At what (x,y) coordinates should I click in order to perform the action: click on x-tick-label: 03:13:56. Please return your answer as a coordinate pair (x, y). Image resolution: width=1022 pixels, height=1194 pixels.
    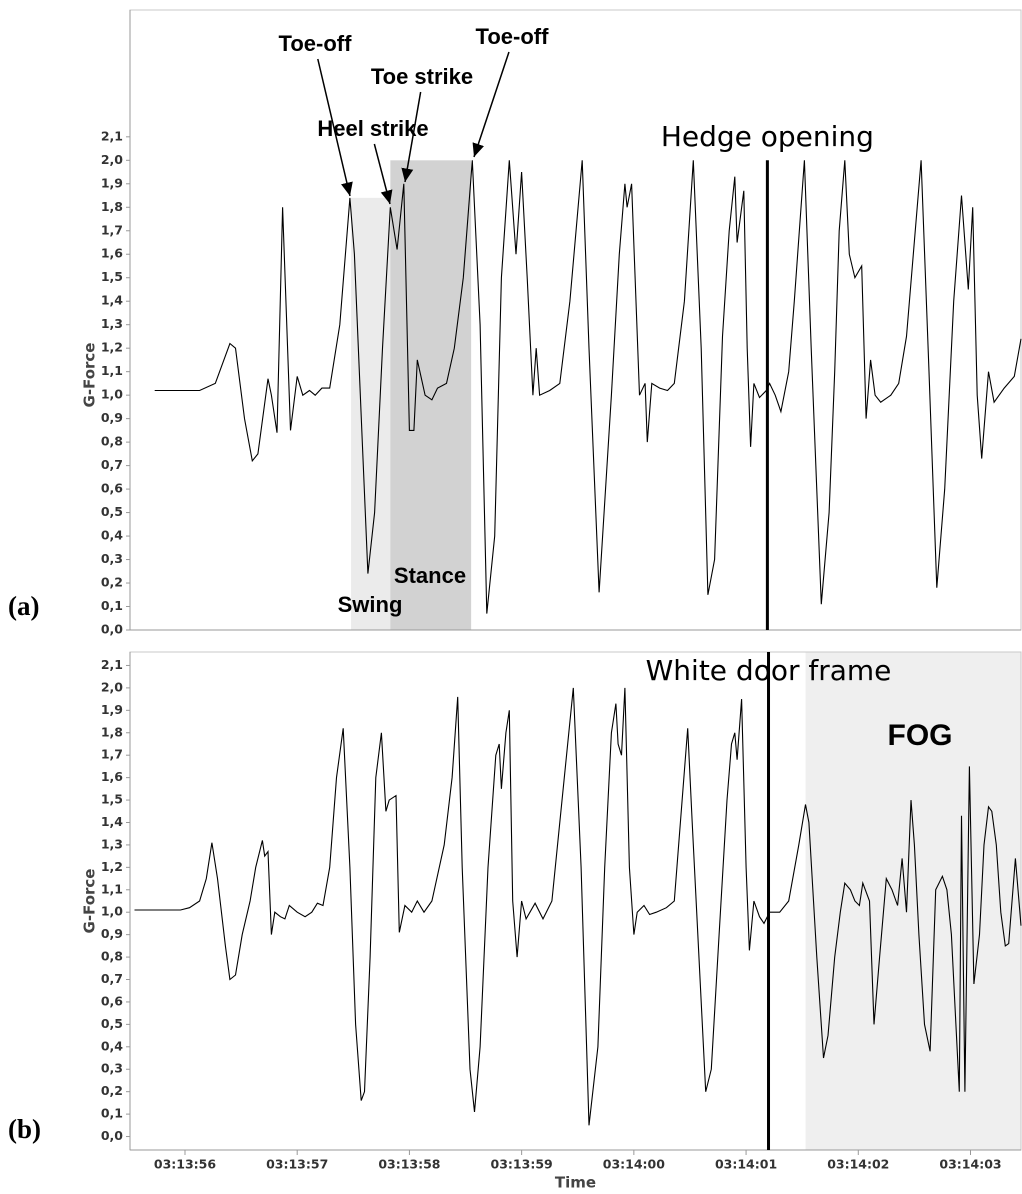
    Looking at the image, I should click on (185, 1164).